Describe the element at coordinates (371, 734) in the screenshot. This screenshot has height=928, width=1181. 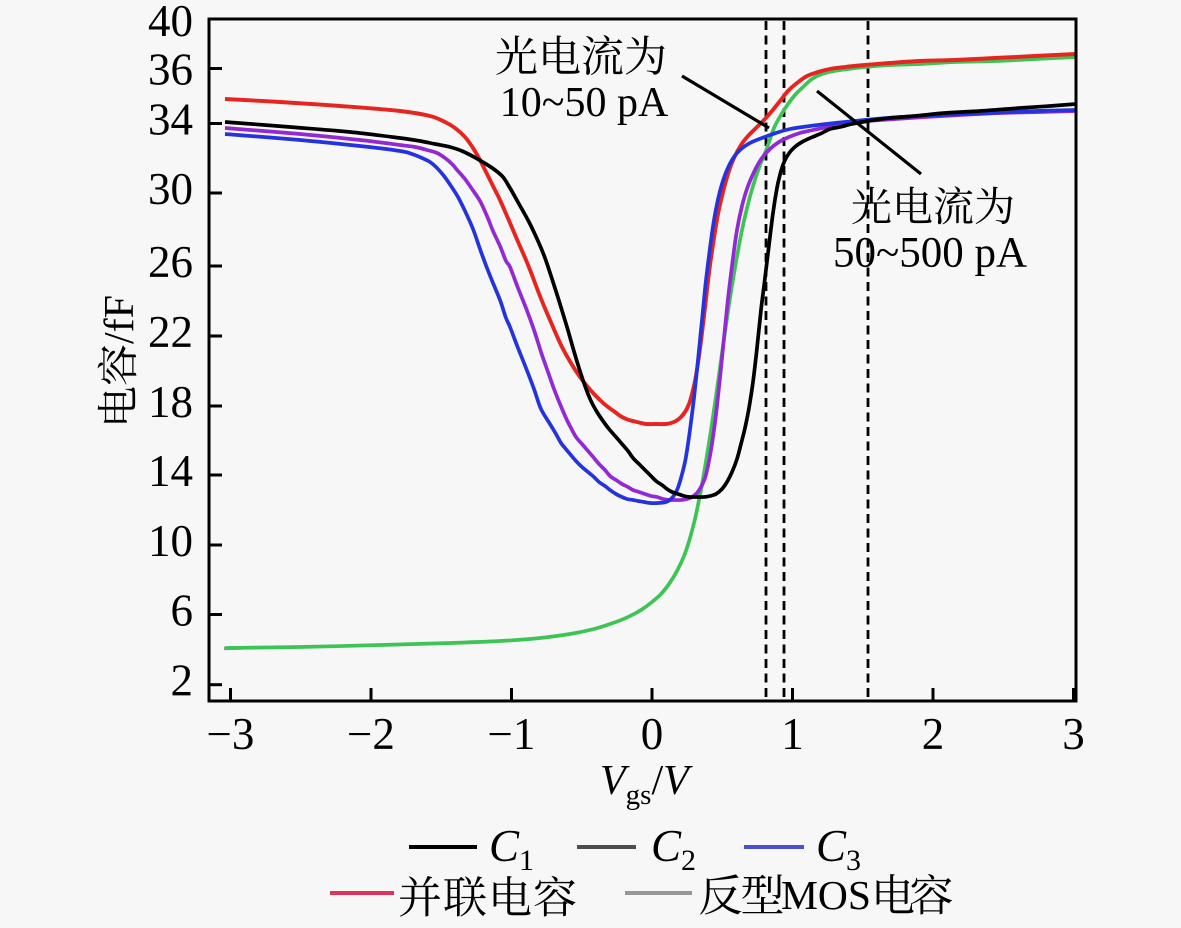
I see `svg-text: −2` at that location.